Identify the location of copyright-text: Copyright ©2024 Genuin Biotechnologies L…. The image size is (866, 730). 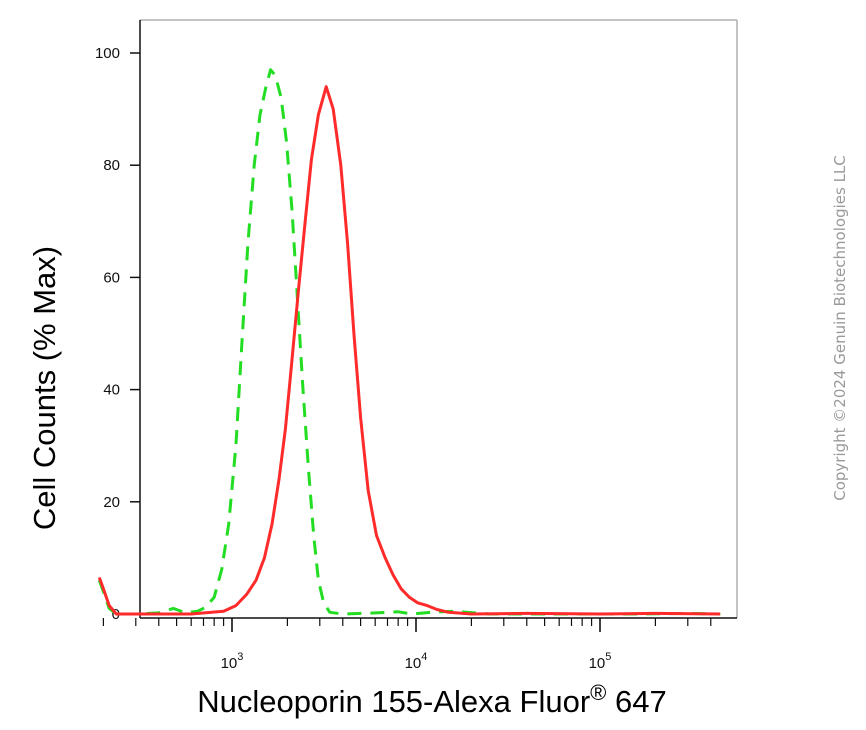
(840, 328).